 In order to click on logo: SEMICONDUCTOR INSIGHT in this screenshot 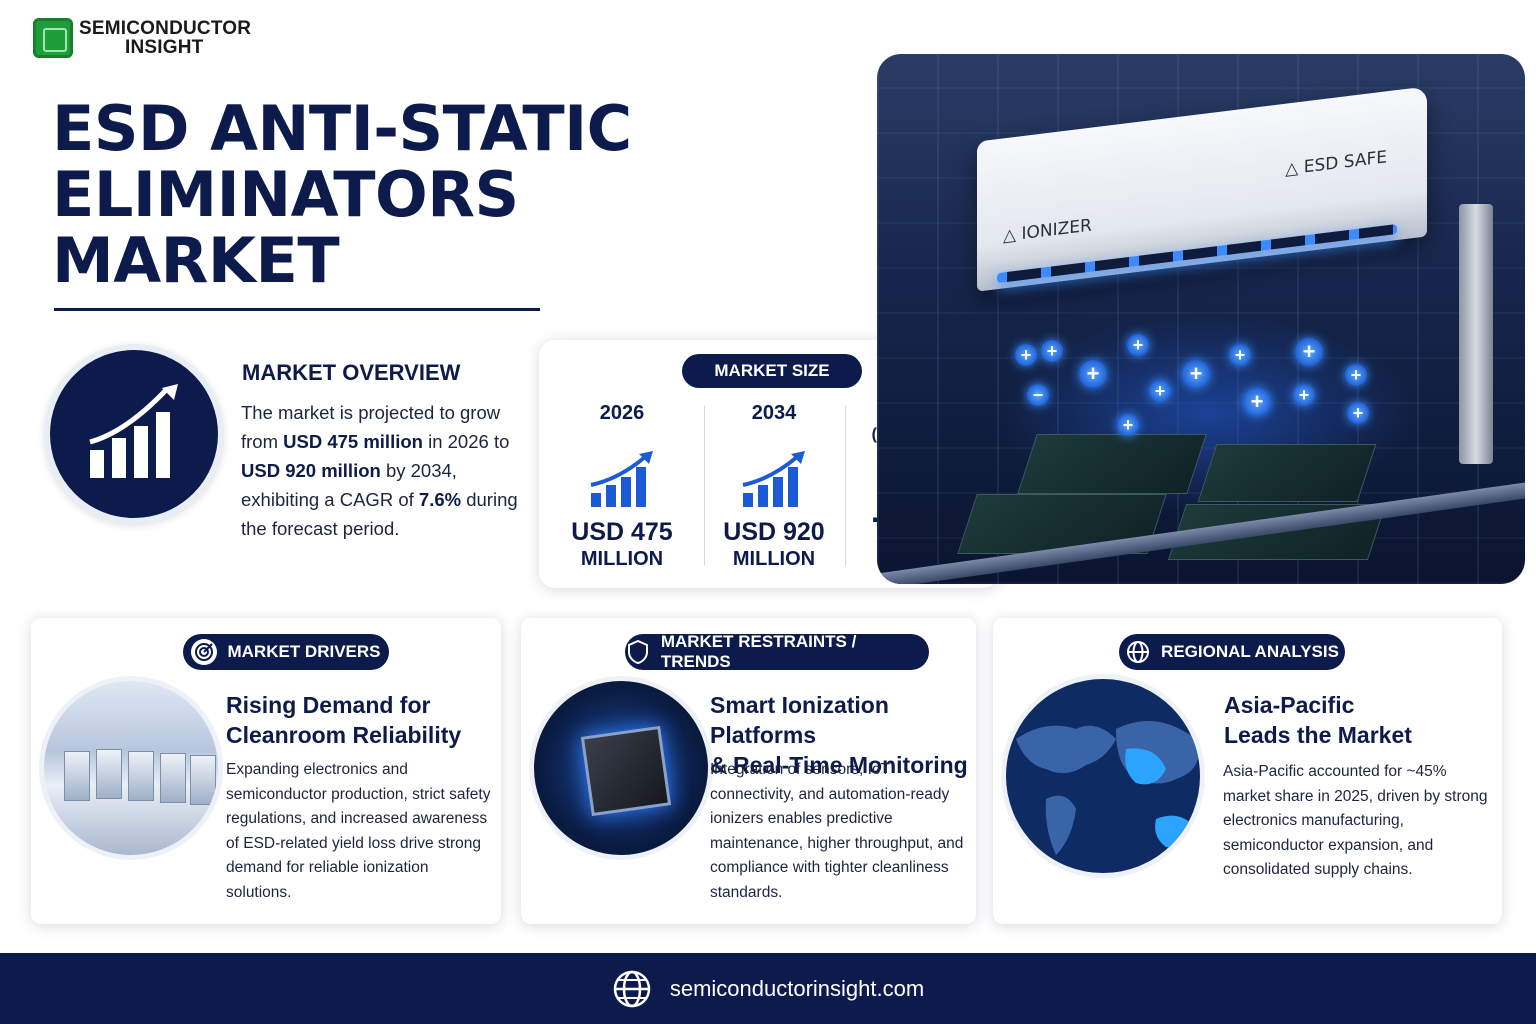, I will do `click(142, 38)`.